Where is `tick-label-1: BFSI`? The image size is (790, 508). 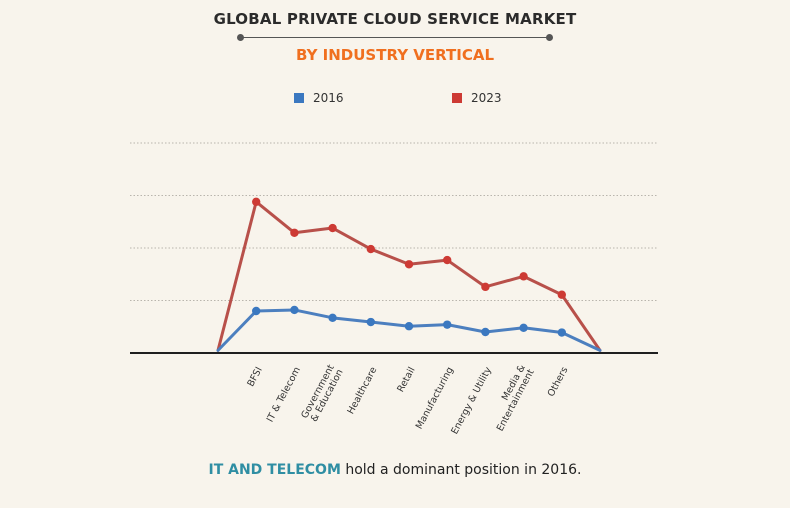 tick-label-1: BFSI is located at coordinates (254, 376).